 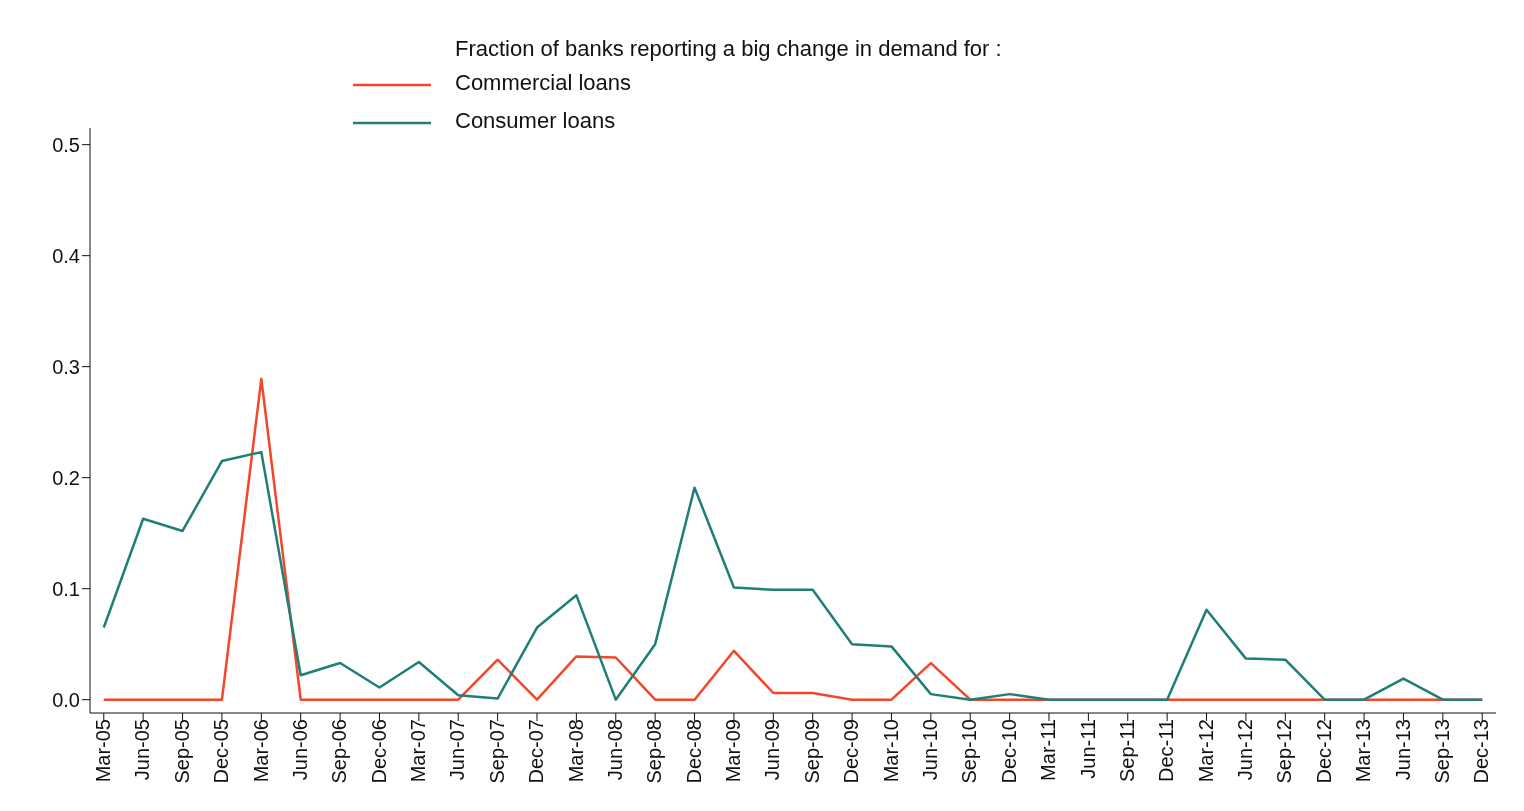 I want to click on x-tick-label: Jun-08, so click(x=614, y=750).